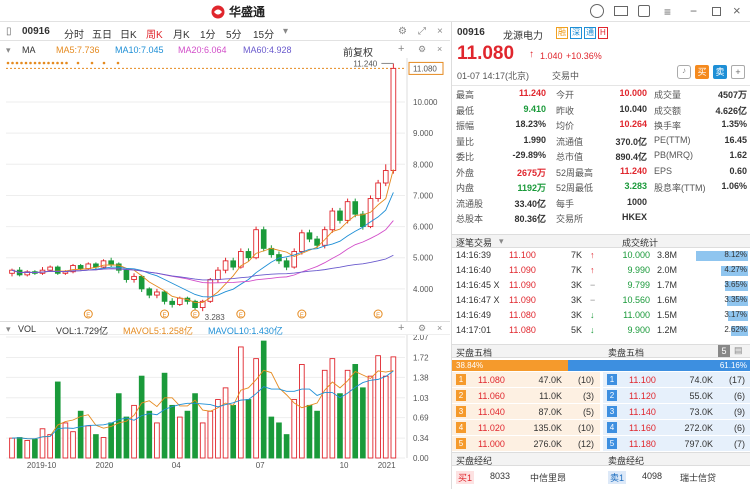  What do you see at coordinates (128, 35) in the screenshot?
I see `tab-2: 日K` at bounding box center [128, 35].